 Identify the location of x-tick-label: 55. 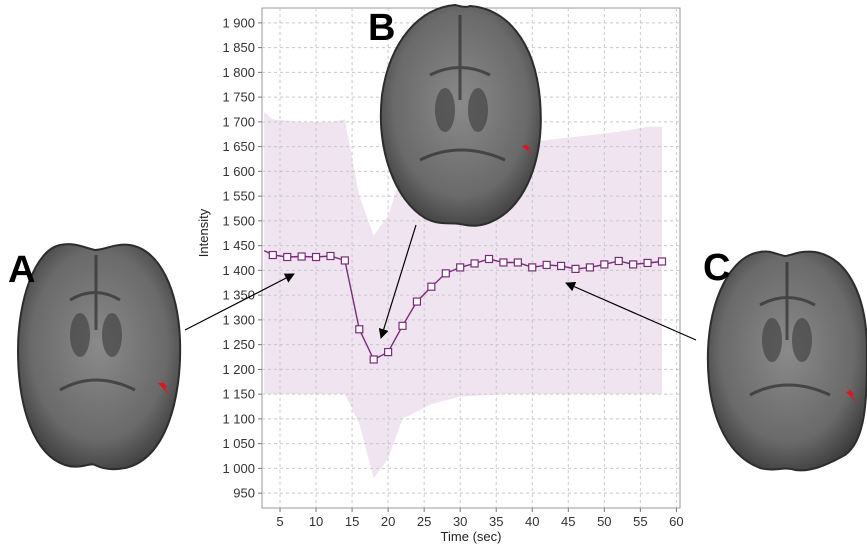
(640, 521).